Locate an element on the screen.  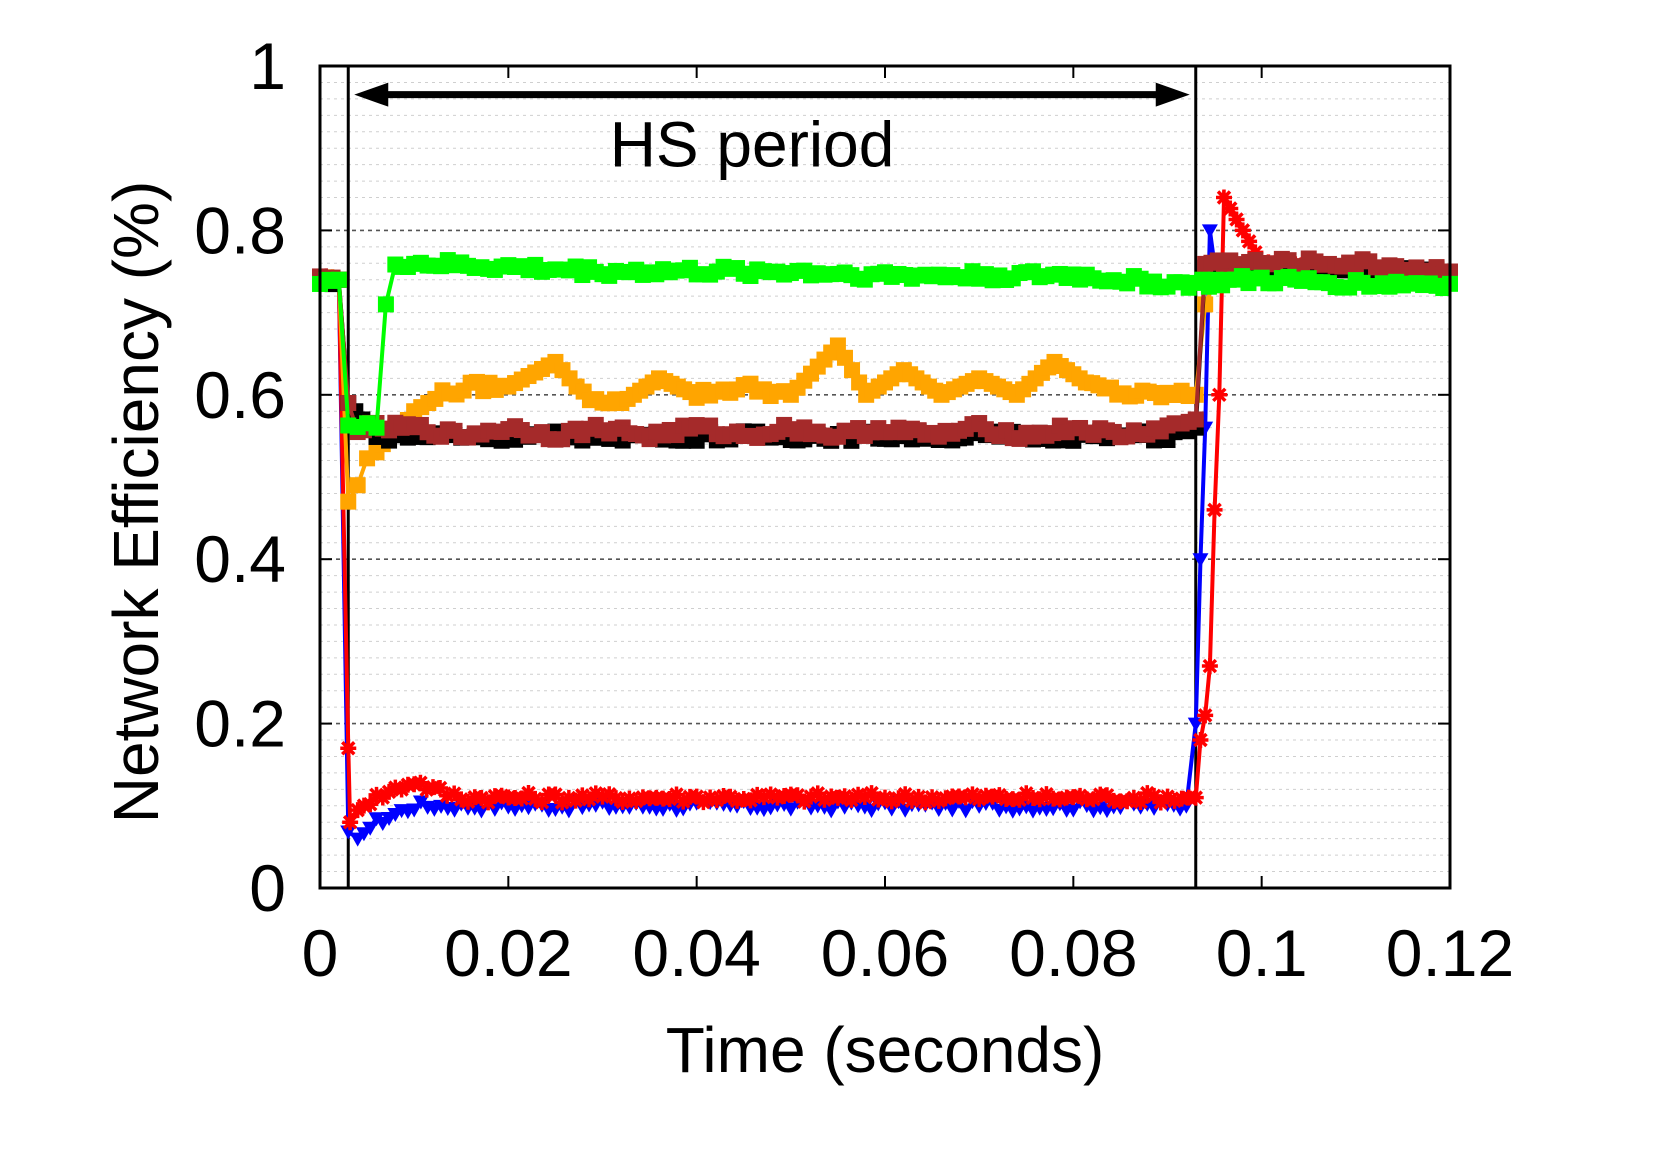
y-axis-title: Network Efficiency (%) is located at coordinates (136, 502).